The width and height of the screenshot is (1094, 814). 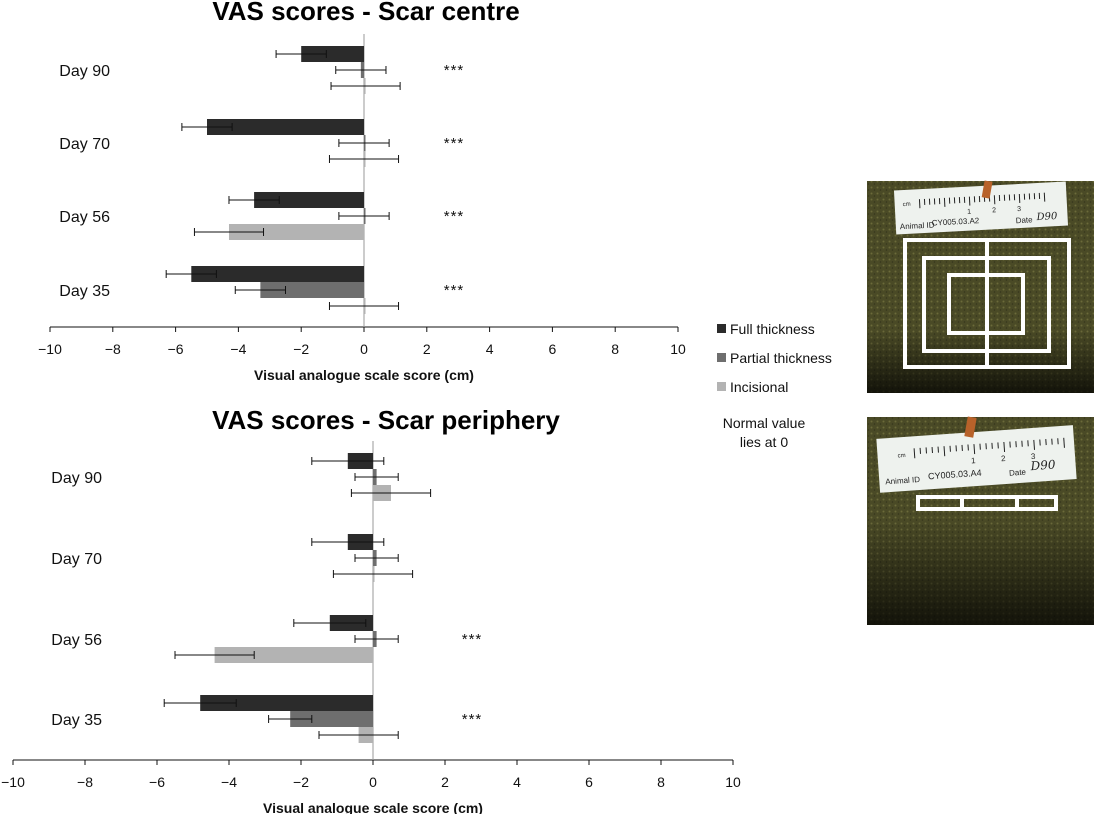 I want to click on photo-scar-periphery: cm 1 2 3 Animal ID CY005.03.A4 Date D90, so click(x=980, y=520).